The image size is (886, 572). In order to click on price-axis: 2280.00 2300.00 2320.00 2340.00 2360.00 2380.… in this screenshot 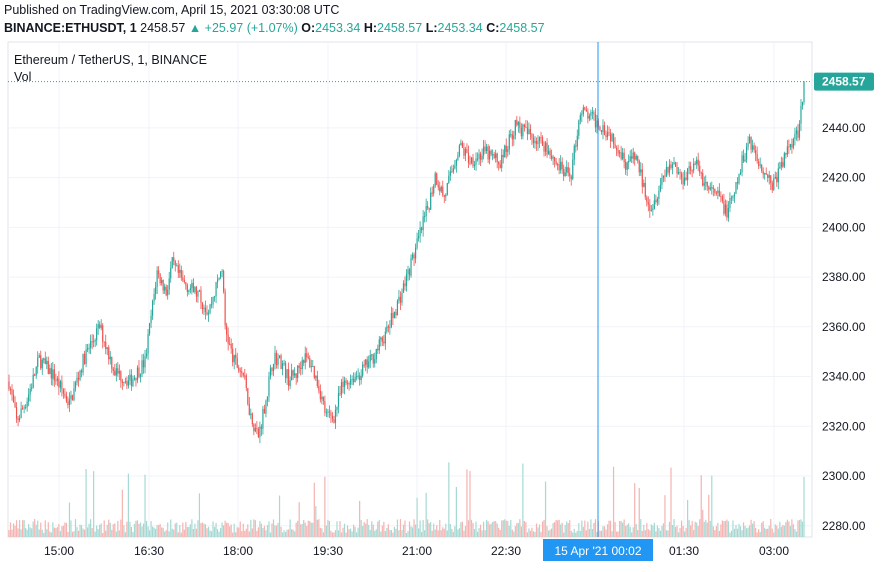, I will do `click(844, 302)`.